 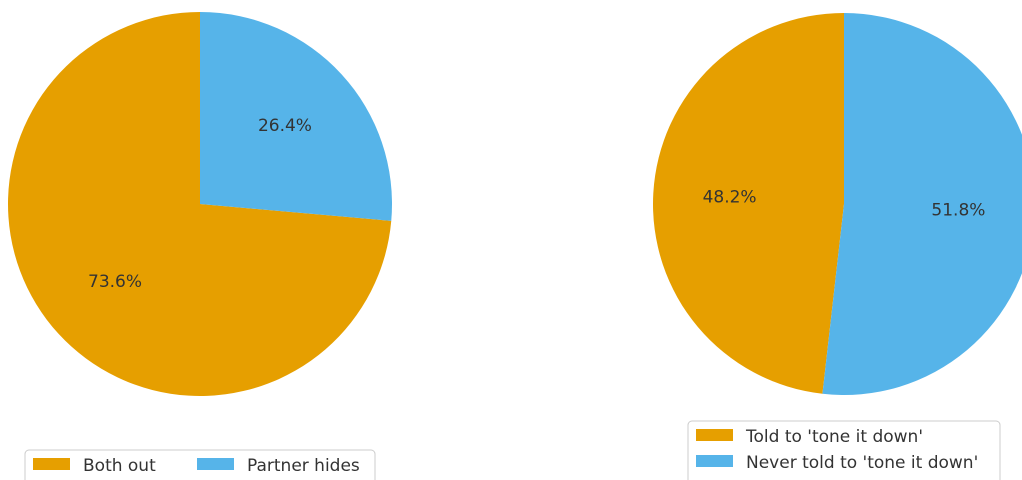 What do you see at coordinates (730, 198) in the screenshot?
I see `slice-label: 48.2%` at bounding box center [730, 198].